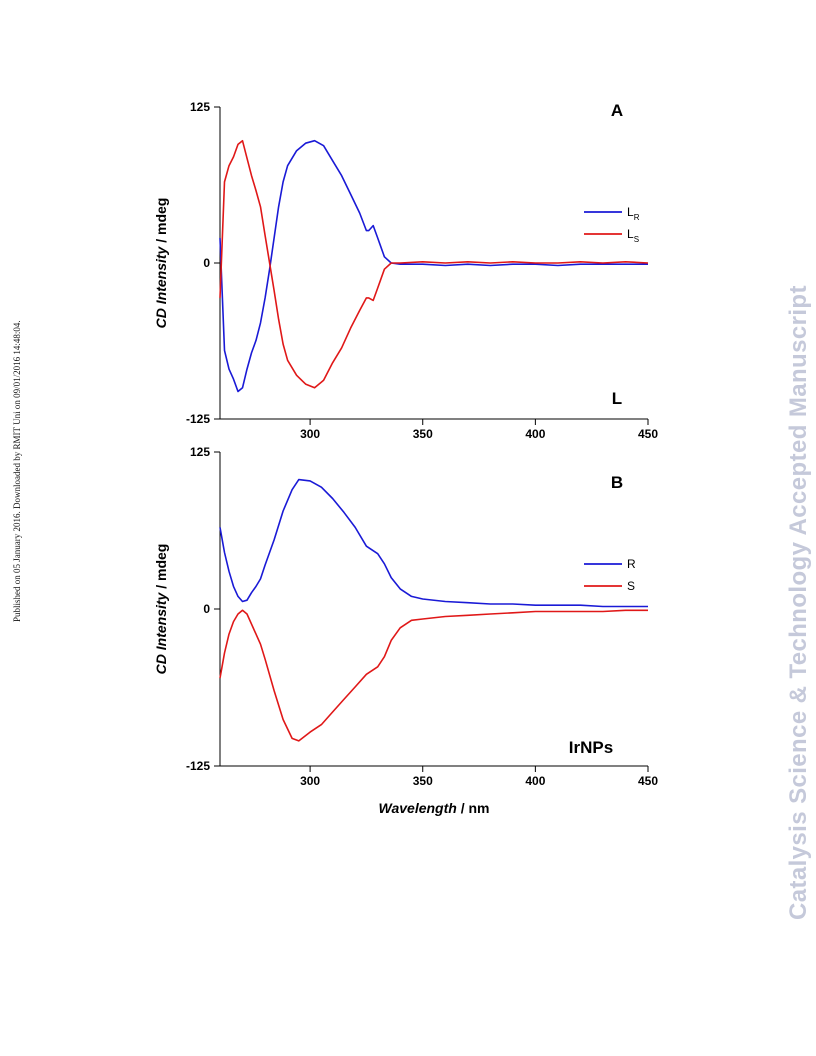 Image resolution: width=816 pixels, height=1056 pixels. I want to click on panel-corner-label: IrNPs, so click(591, 747).